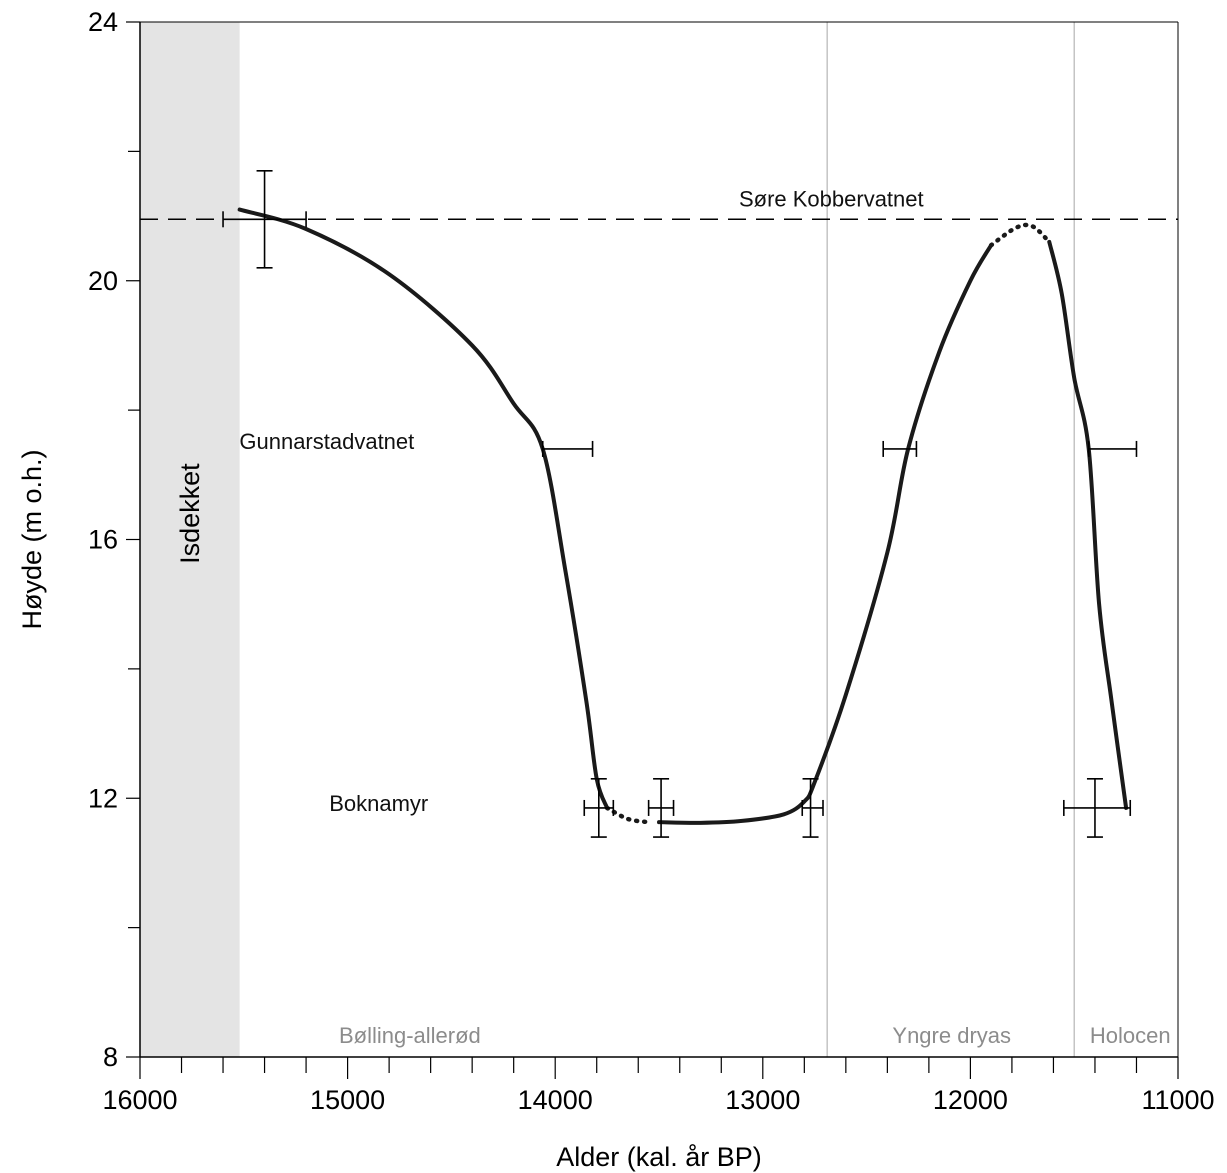  I want to click on ice-cover-rect, so click(190, 539).